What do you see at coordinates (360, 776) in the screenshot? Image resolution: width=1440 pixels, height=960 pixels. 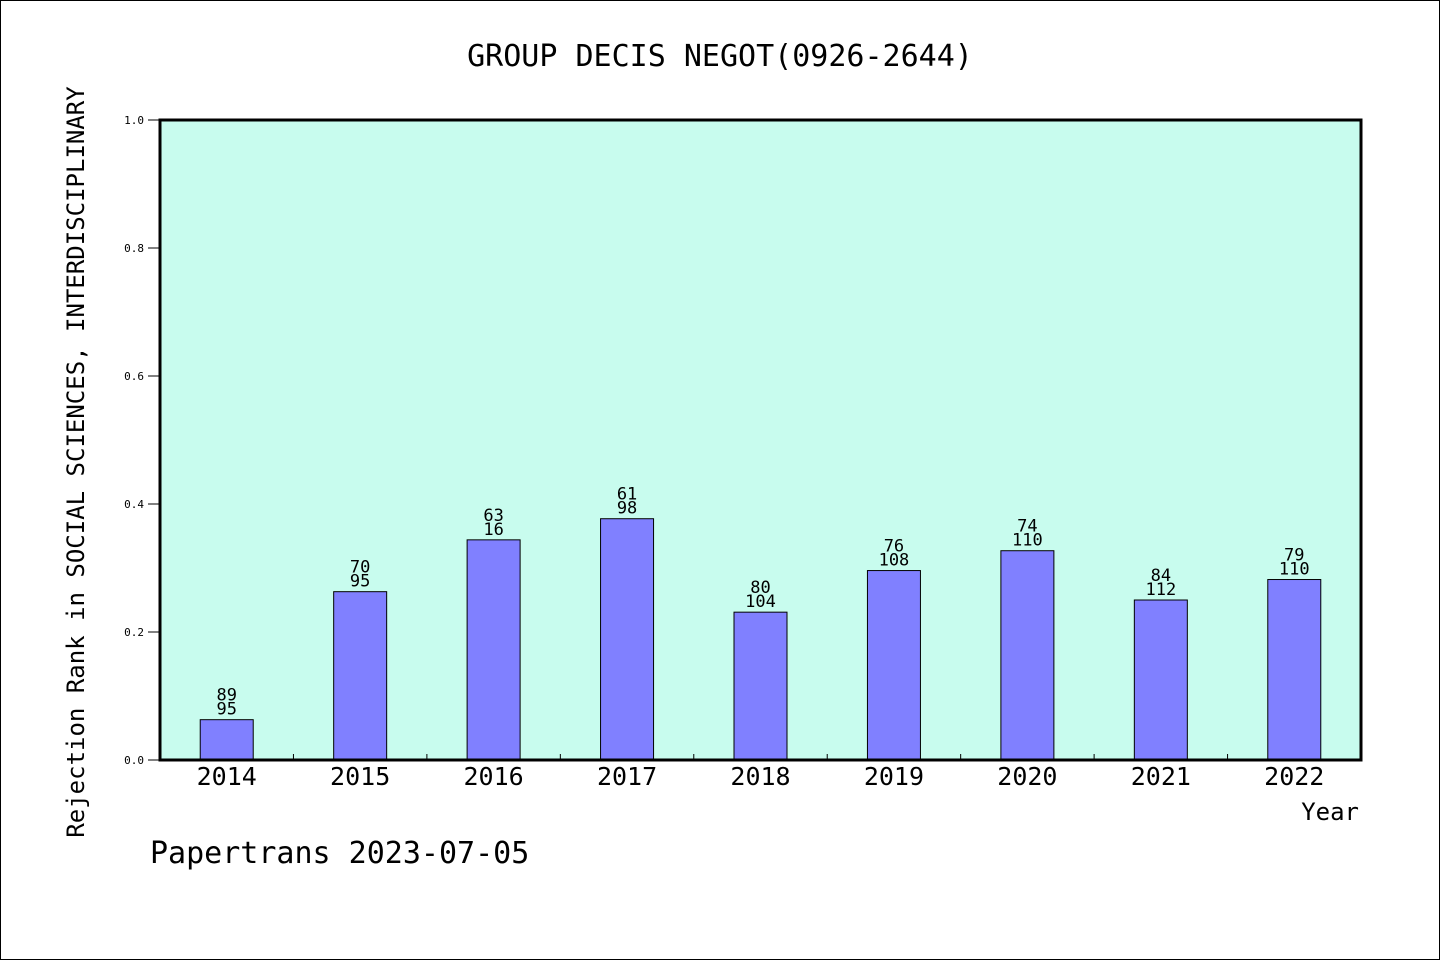 I see `x-tick-label: 2015` at bounding box center [360, 776].